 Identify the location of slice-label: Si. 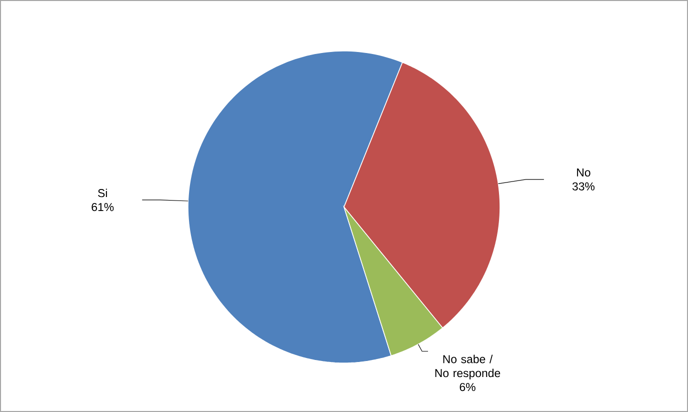
(102, 193).